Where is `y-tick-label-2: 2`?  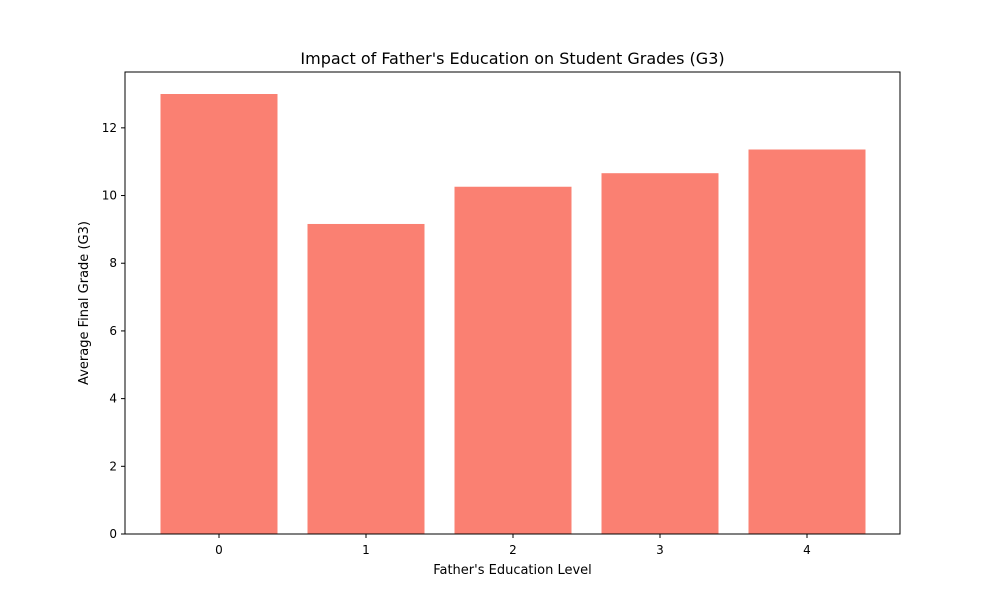 y-tick-label-2: 2 is located at coordinates (113, 466).